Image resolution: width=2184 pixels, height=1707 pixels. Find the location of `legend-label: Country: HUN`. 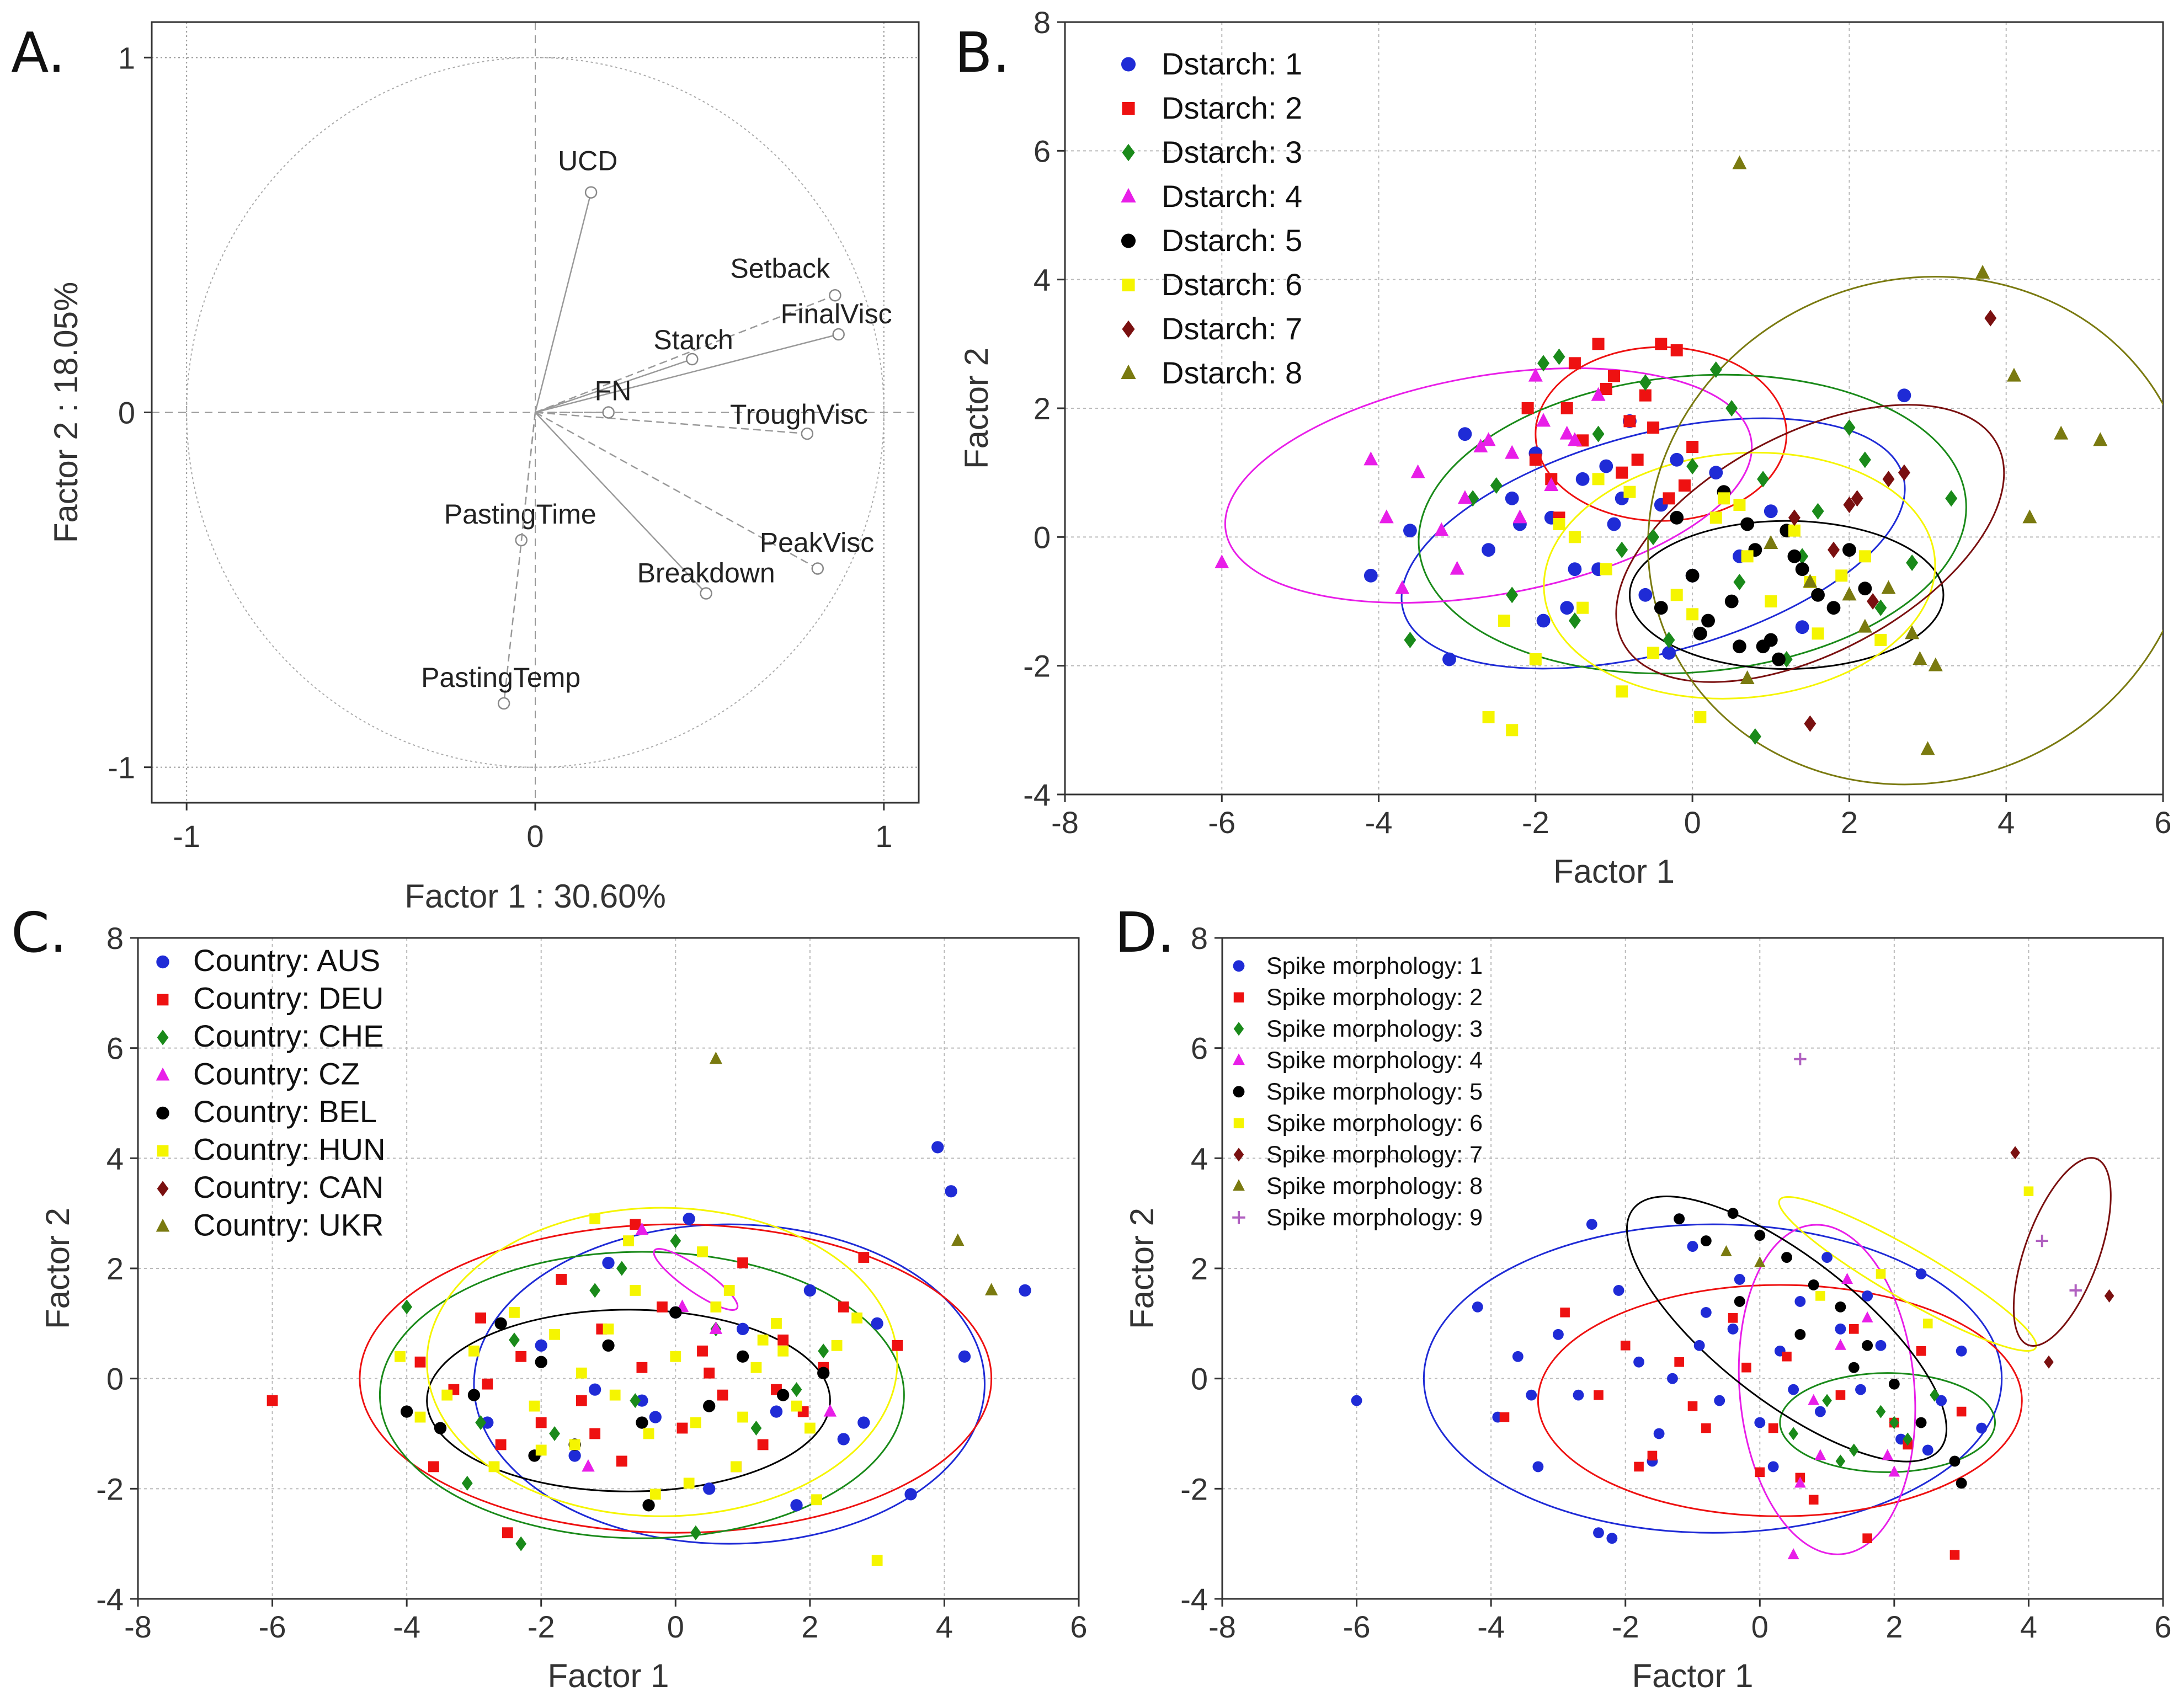

legend-label: Country: HUN is located at coordinates (289, 1150).